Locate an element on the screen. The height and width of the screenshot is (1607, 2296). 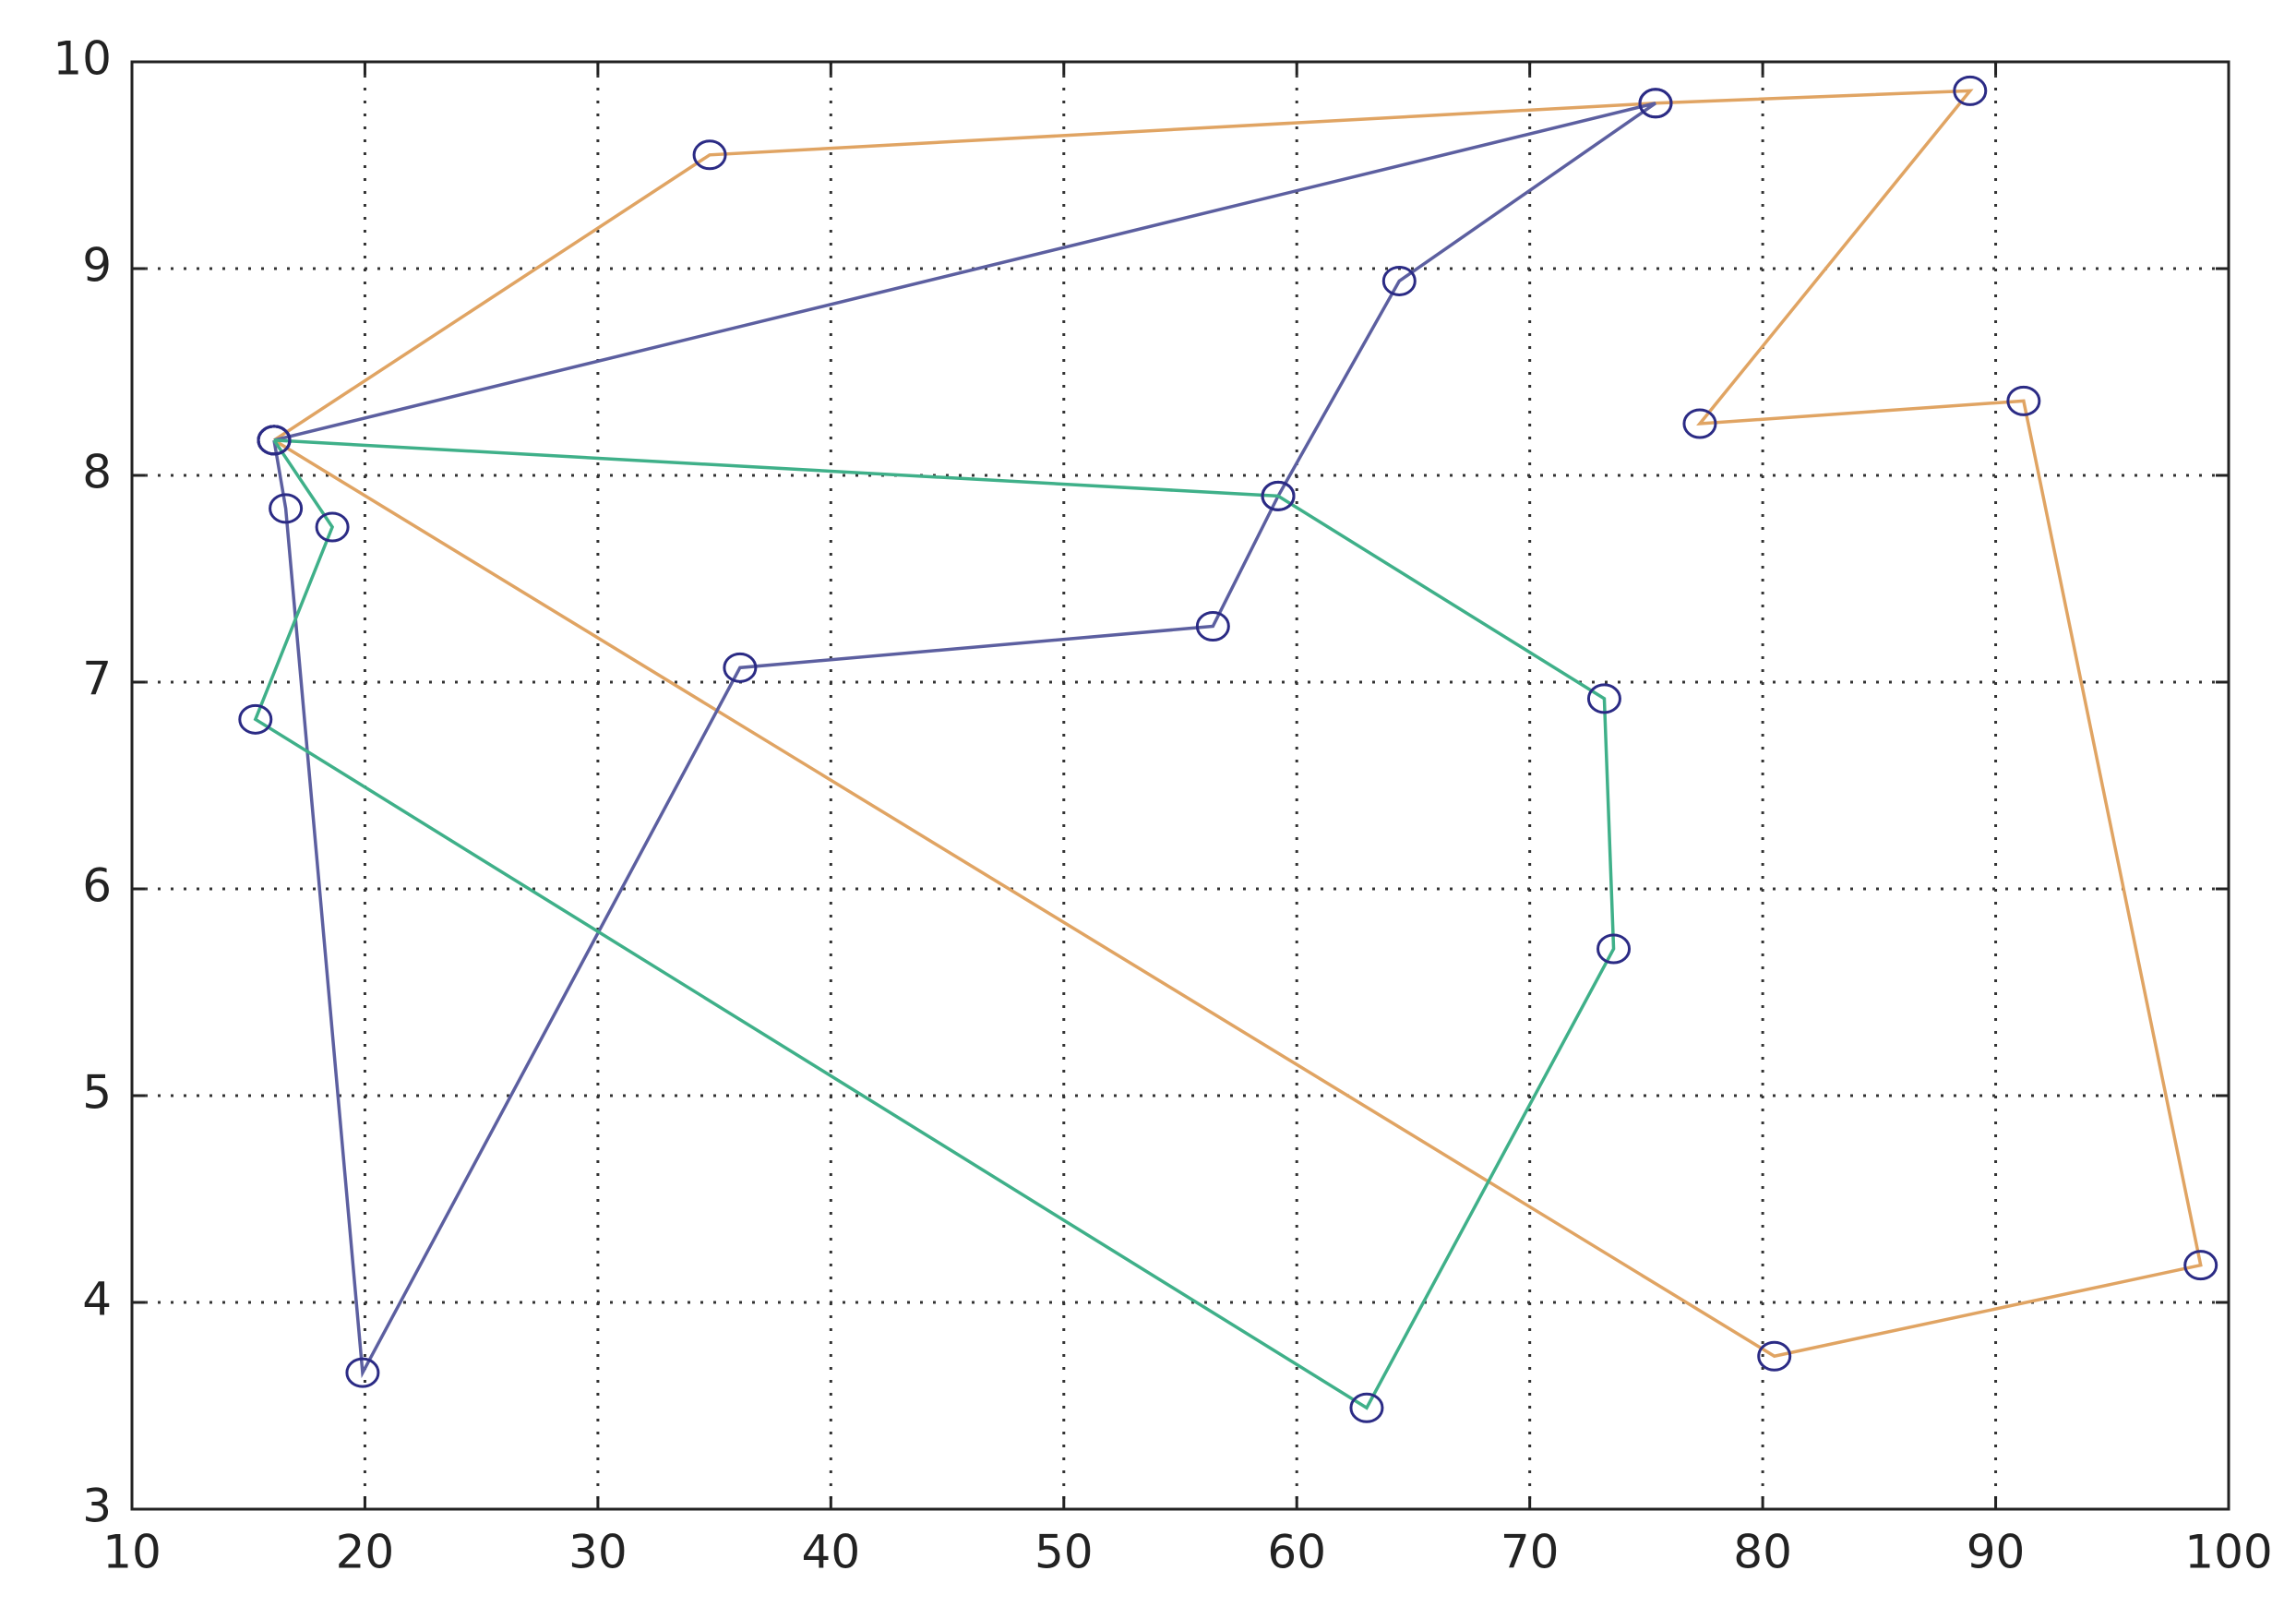
y-tick-label: 10 is located at coordinates (82, 59).